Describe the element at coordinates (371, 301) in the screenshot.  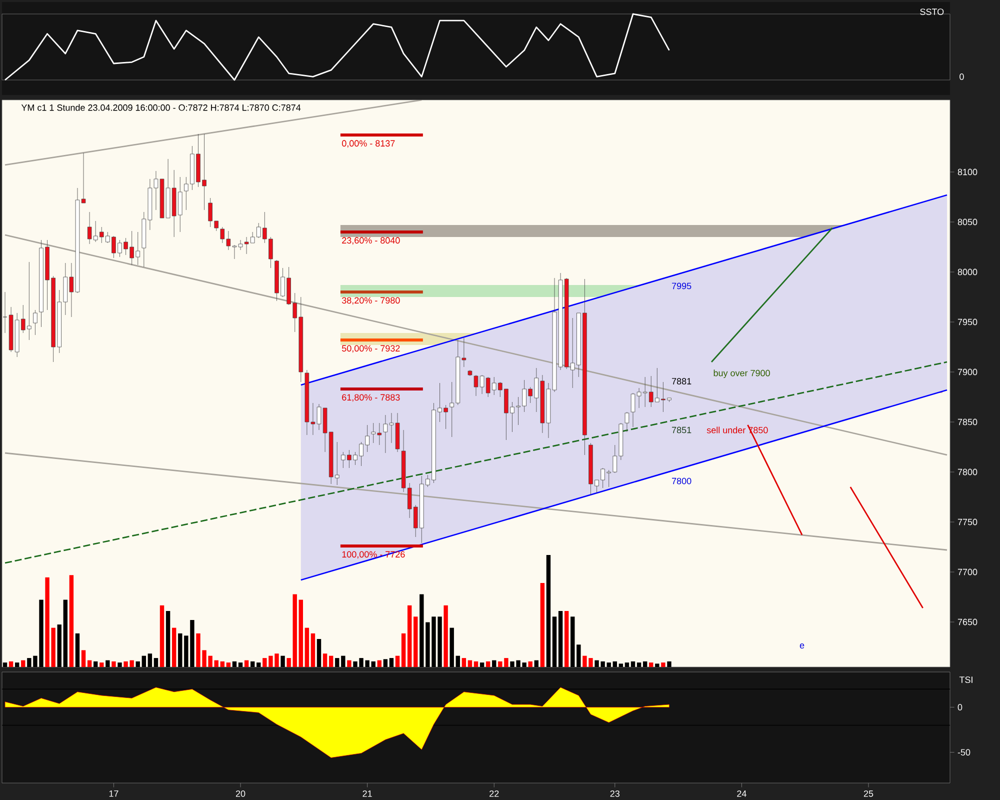
I see `annotation: 38,20% - 7980` at that location.